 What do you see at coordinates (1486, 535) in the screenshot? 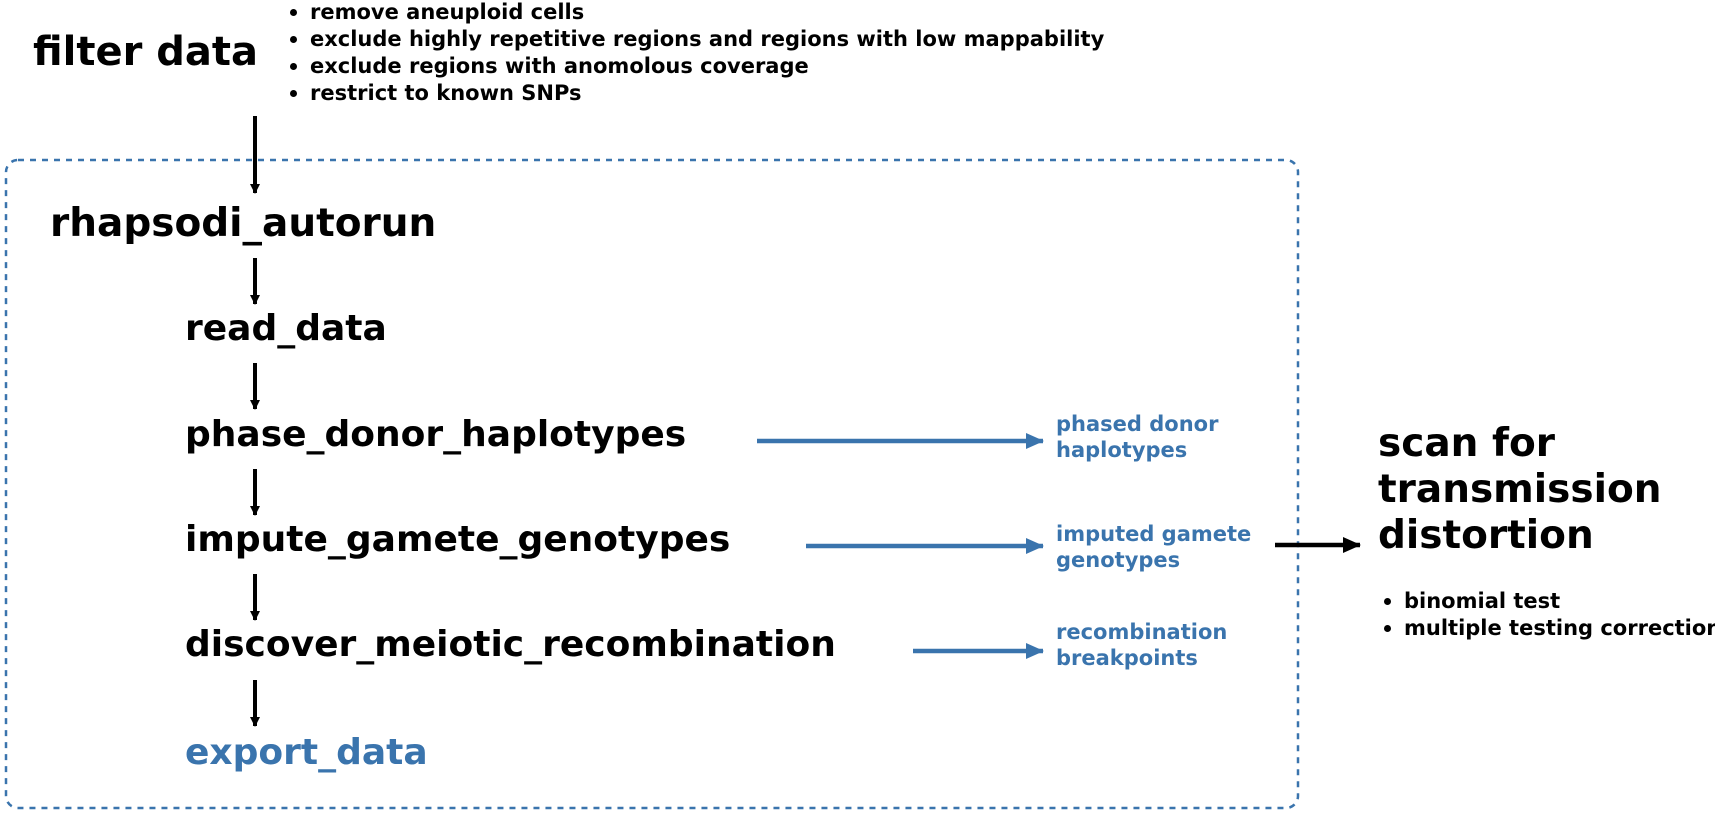
I see `scan-title-line: distortion` at bounding box center [1486, 535].